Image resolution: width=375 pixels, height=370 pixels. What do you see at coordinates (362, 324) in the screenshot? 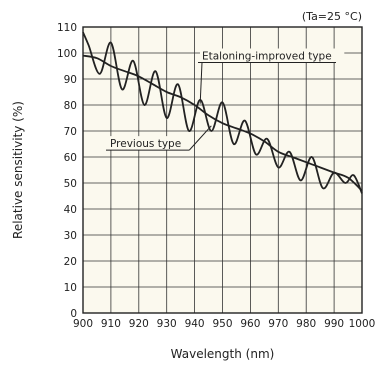
I see `x-tick-label: 1000` at bounding box center [362, 324].